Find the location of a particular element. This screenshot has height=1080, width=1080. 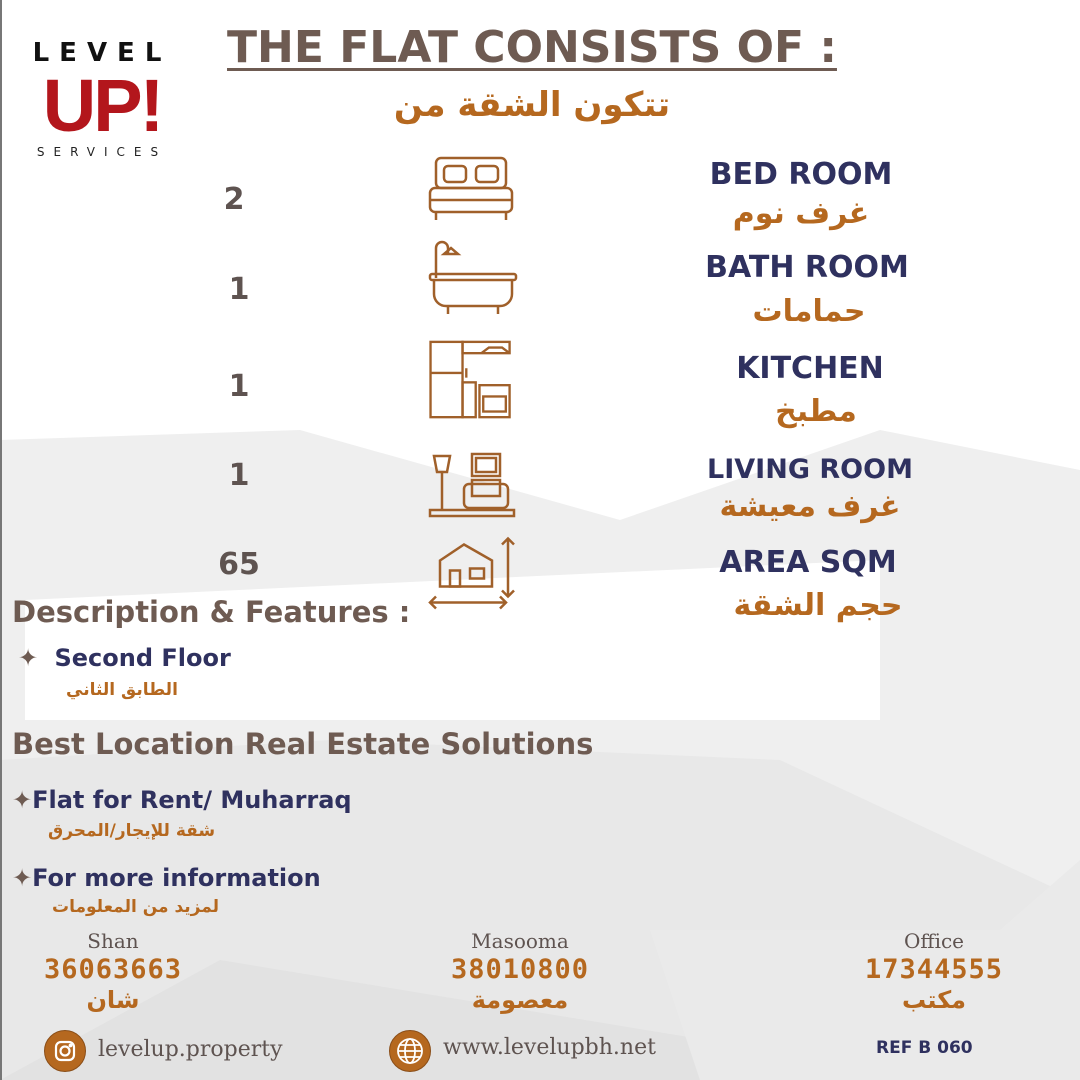

location-item: ✦Flat for Rent/ Muharraq is located at coordinates (182, 800).